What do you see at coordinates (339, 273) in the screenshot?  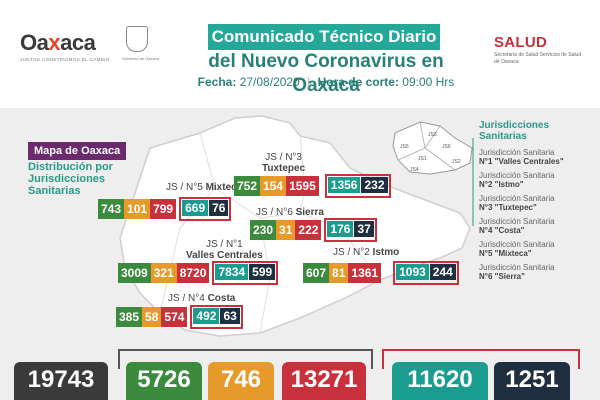 I see `value-cell: 81` at bounding box center [339, 273].